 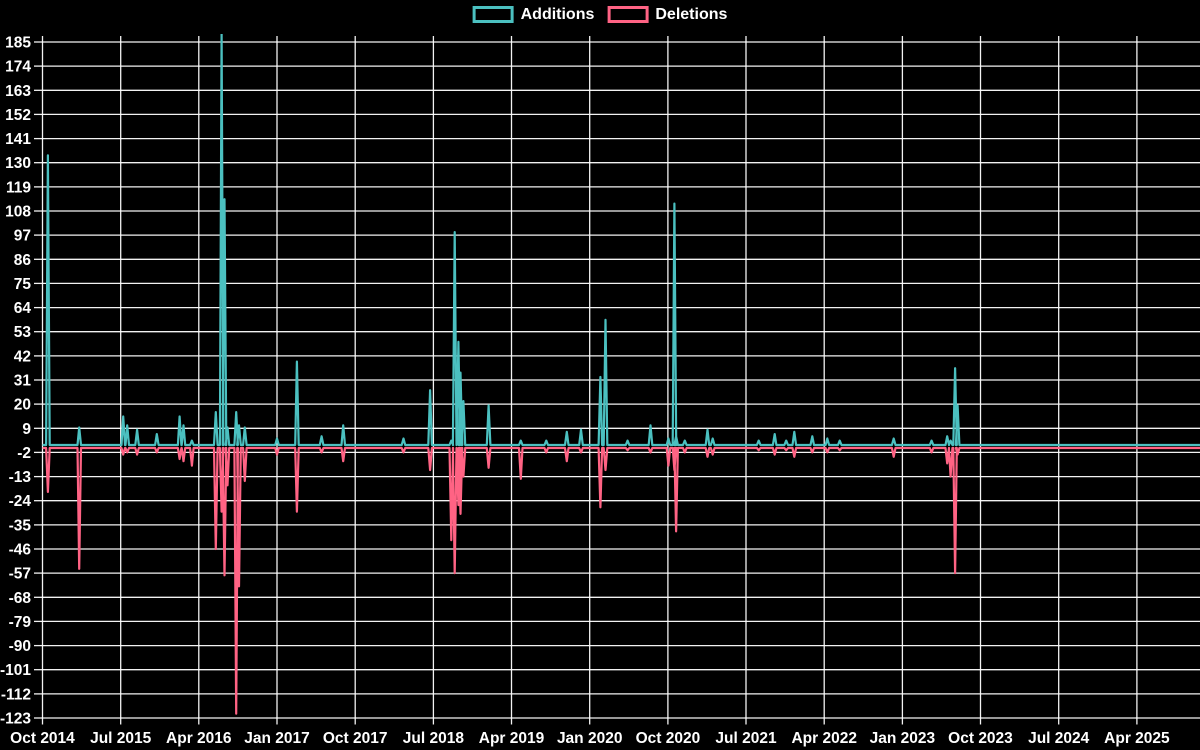 What do you see at coordinates (26, 429) in the screenshot?
I see `y-tick-label: 9` at bounding box center [26, 429].